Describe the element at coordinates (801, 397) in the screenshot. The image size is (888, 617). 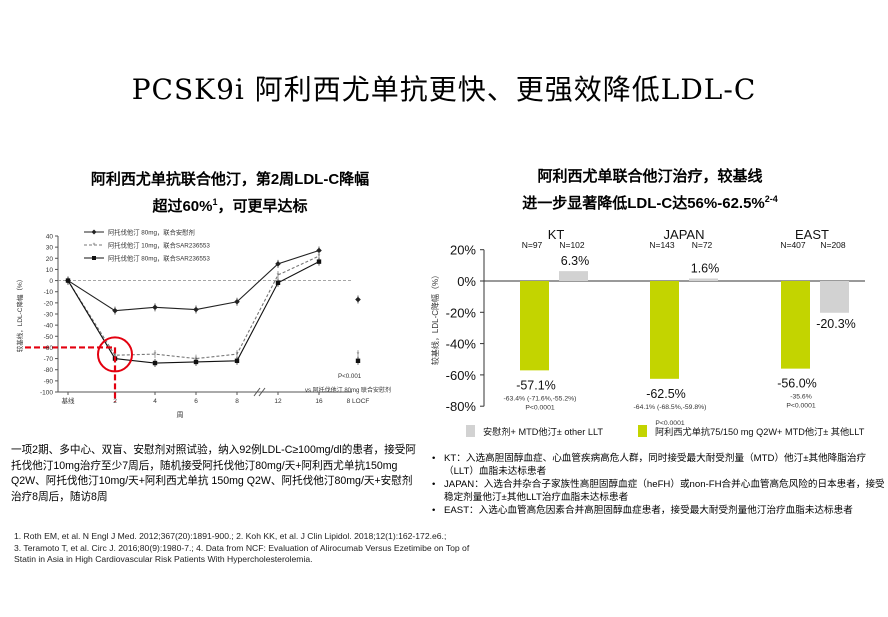
I see `ci-label: -35.6%` at that location.